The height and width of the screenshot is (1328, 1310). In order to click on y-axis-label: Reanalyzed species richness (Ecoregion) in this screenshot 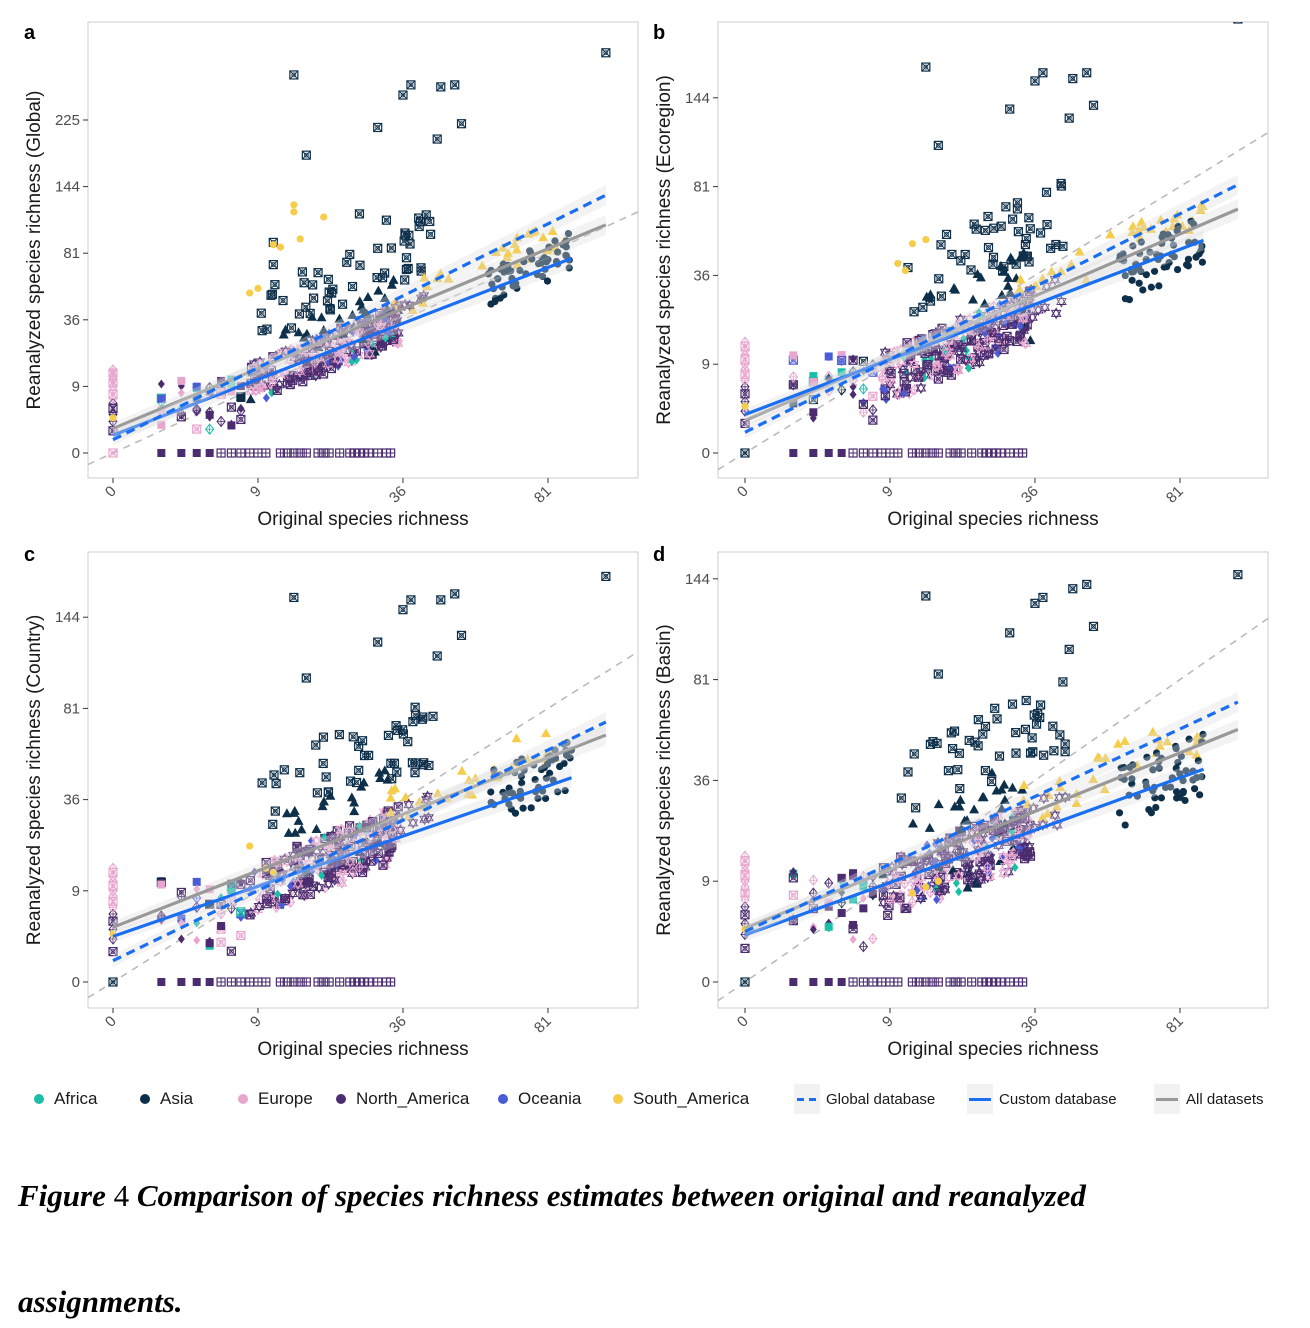, I will do `click(664, 250)`.